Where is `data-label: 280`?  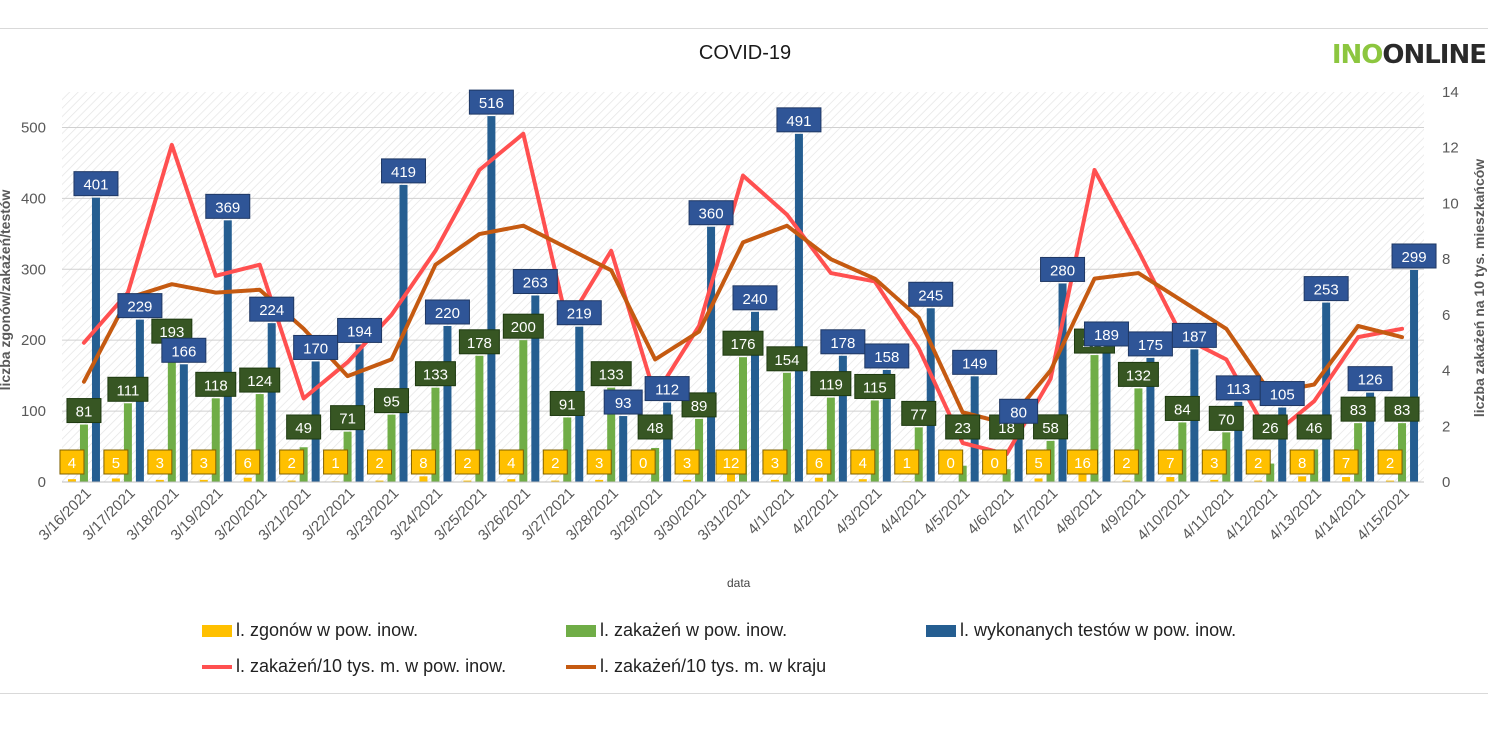
data-label: 280 is located at coordinates (1062, 270).